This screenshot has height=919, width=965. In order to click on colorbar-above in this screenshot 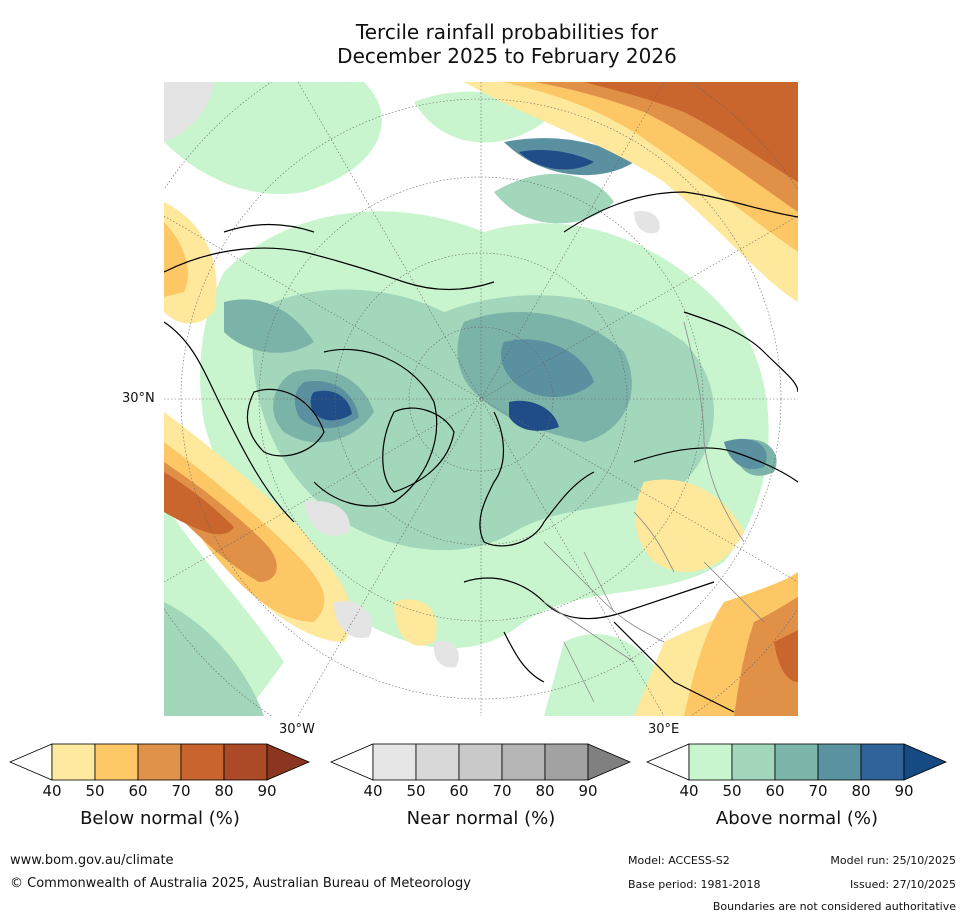, I will do `click(796, 762)`.